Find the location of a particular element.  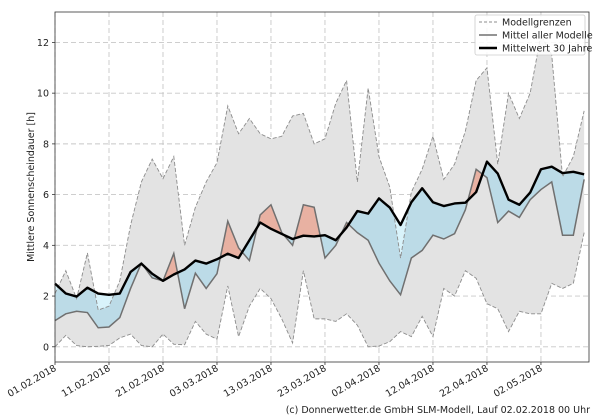

legend-box is located at coordinates (530, 35).